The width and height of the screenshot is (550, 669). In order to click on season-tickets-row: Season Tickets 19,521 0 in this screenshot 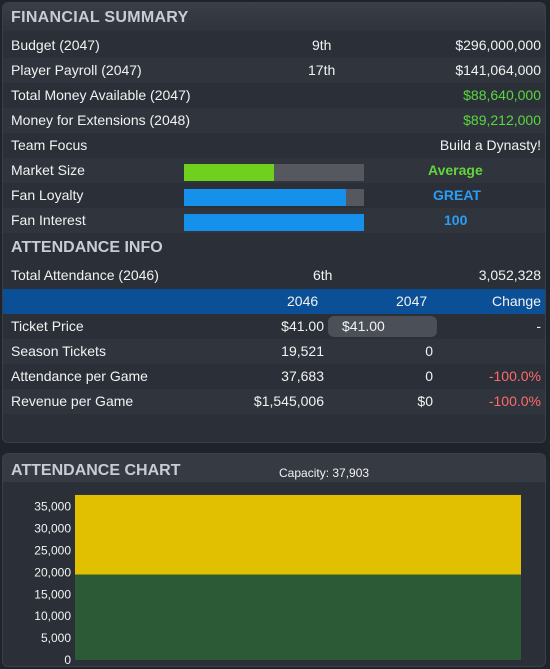, I will do `click(274, 351)`.